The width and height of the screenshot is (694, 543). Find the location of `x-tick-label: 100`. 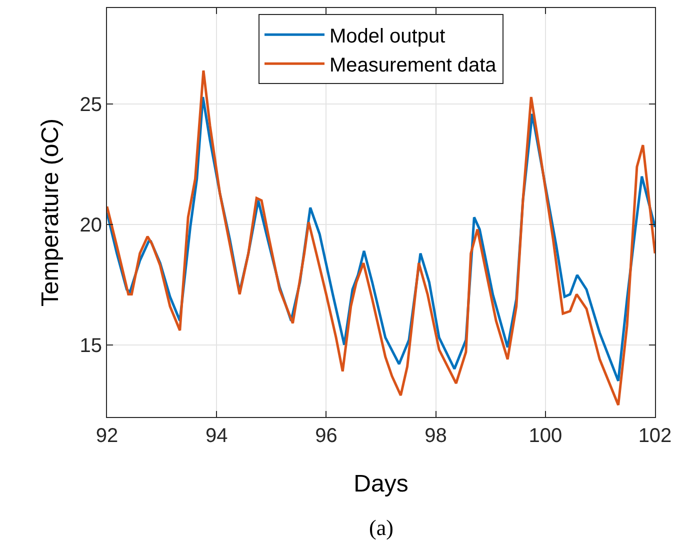

x-tick-label: 100 is located at coordinates (545, 436).